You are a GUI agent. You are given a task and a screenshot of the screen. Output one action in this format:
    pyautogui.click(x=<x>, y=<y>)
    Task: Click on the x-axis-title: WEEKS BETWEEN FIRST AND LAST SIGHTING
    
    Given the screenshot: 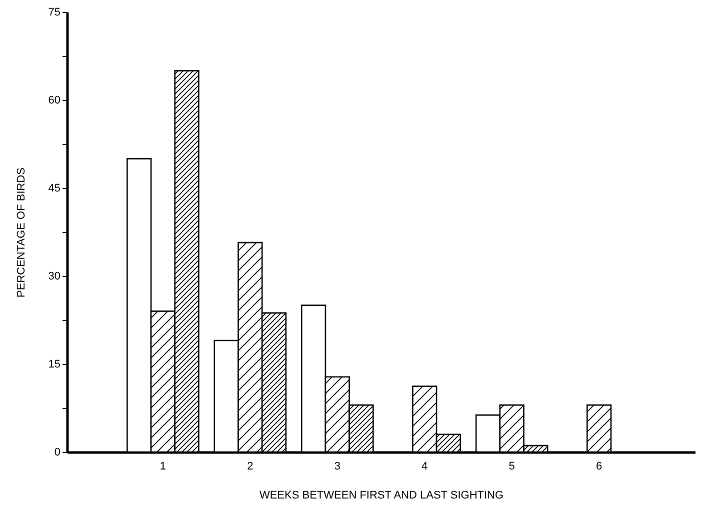 What is the action you would take?
    pyautogui.click(x=381, y=496)
    